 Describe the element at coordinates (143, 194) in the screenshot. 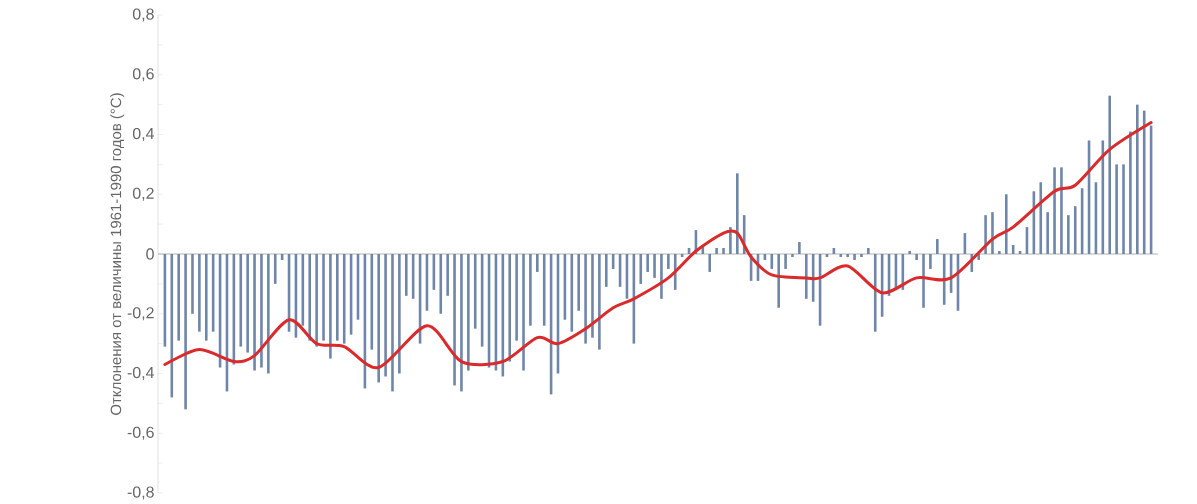

I see `y-tick-label: 0,2` at that location.